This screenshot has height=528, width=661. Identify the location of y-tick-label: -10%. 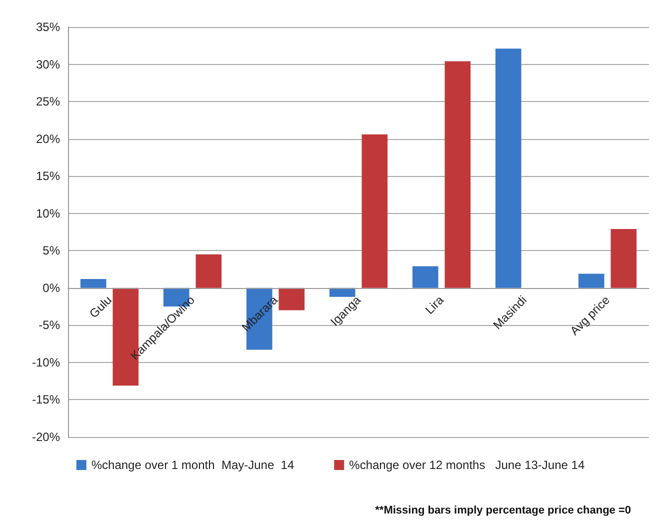
(46, 362).